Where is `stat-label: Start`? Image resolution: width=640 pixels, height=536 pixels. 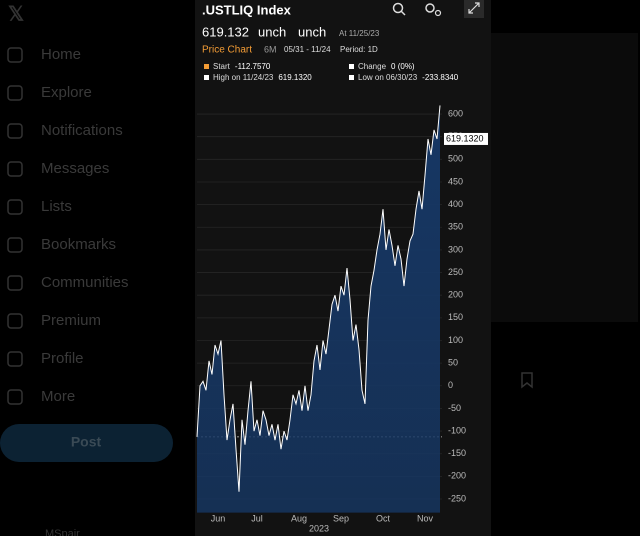 stat-label: Start is located at coordinates (222, 66).